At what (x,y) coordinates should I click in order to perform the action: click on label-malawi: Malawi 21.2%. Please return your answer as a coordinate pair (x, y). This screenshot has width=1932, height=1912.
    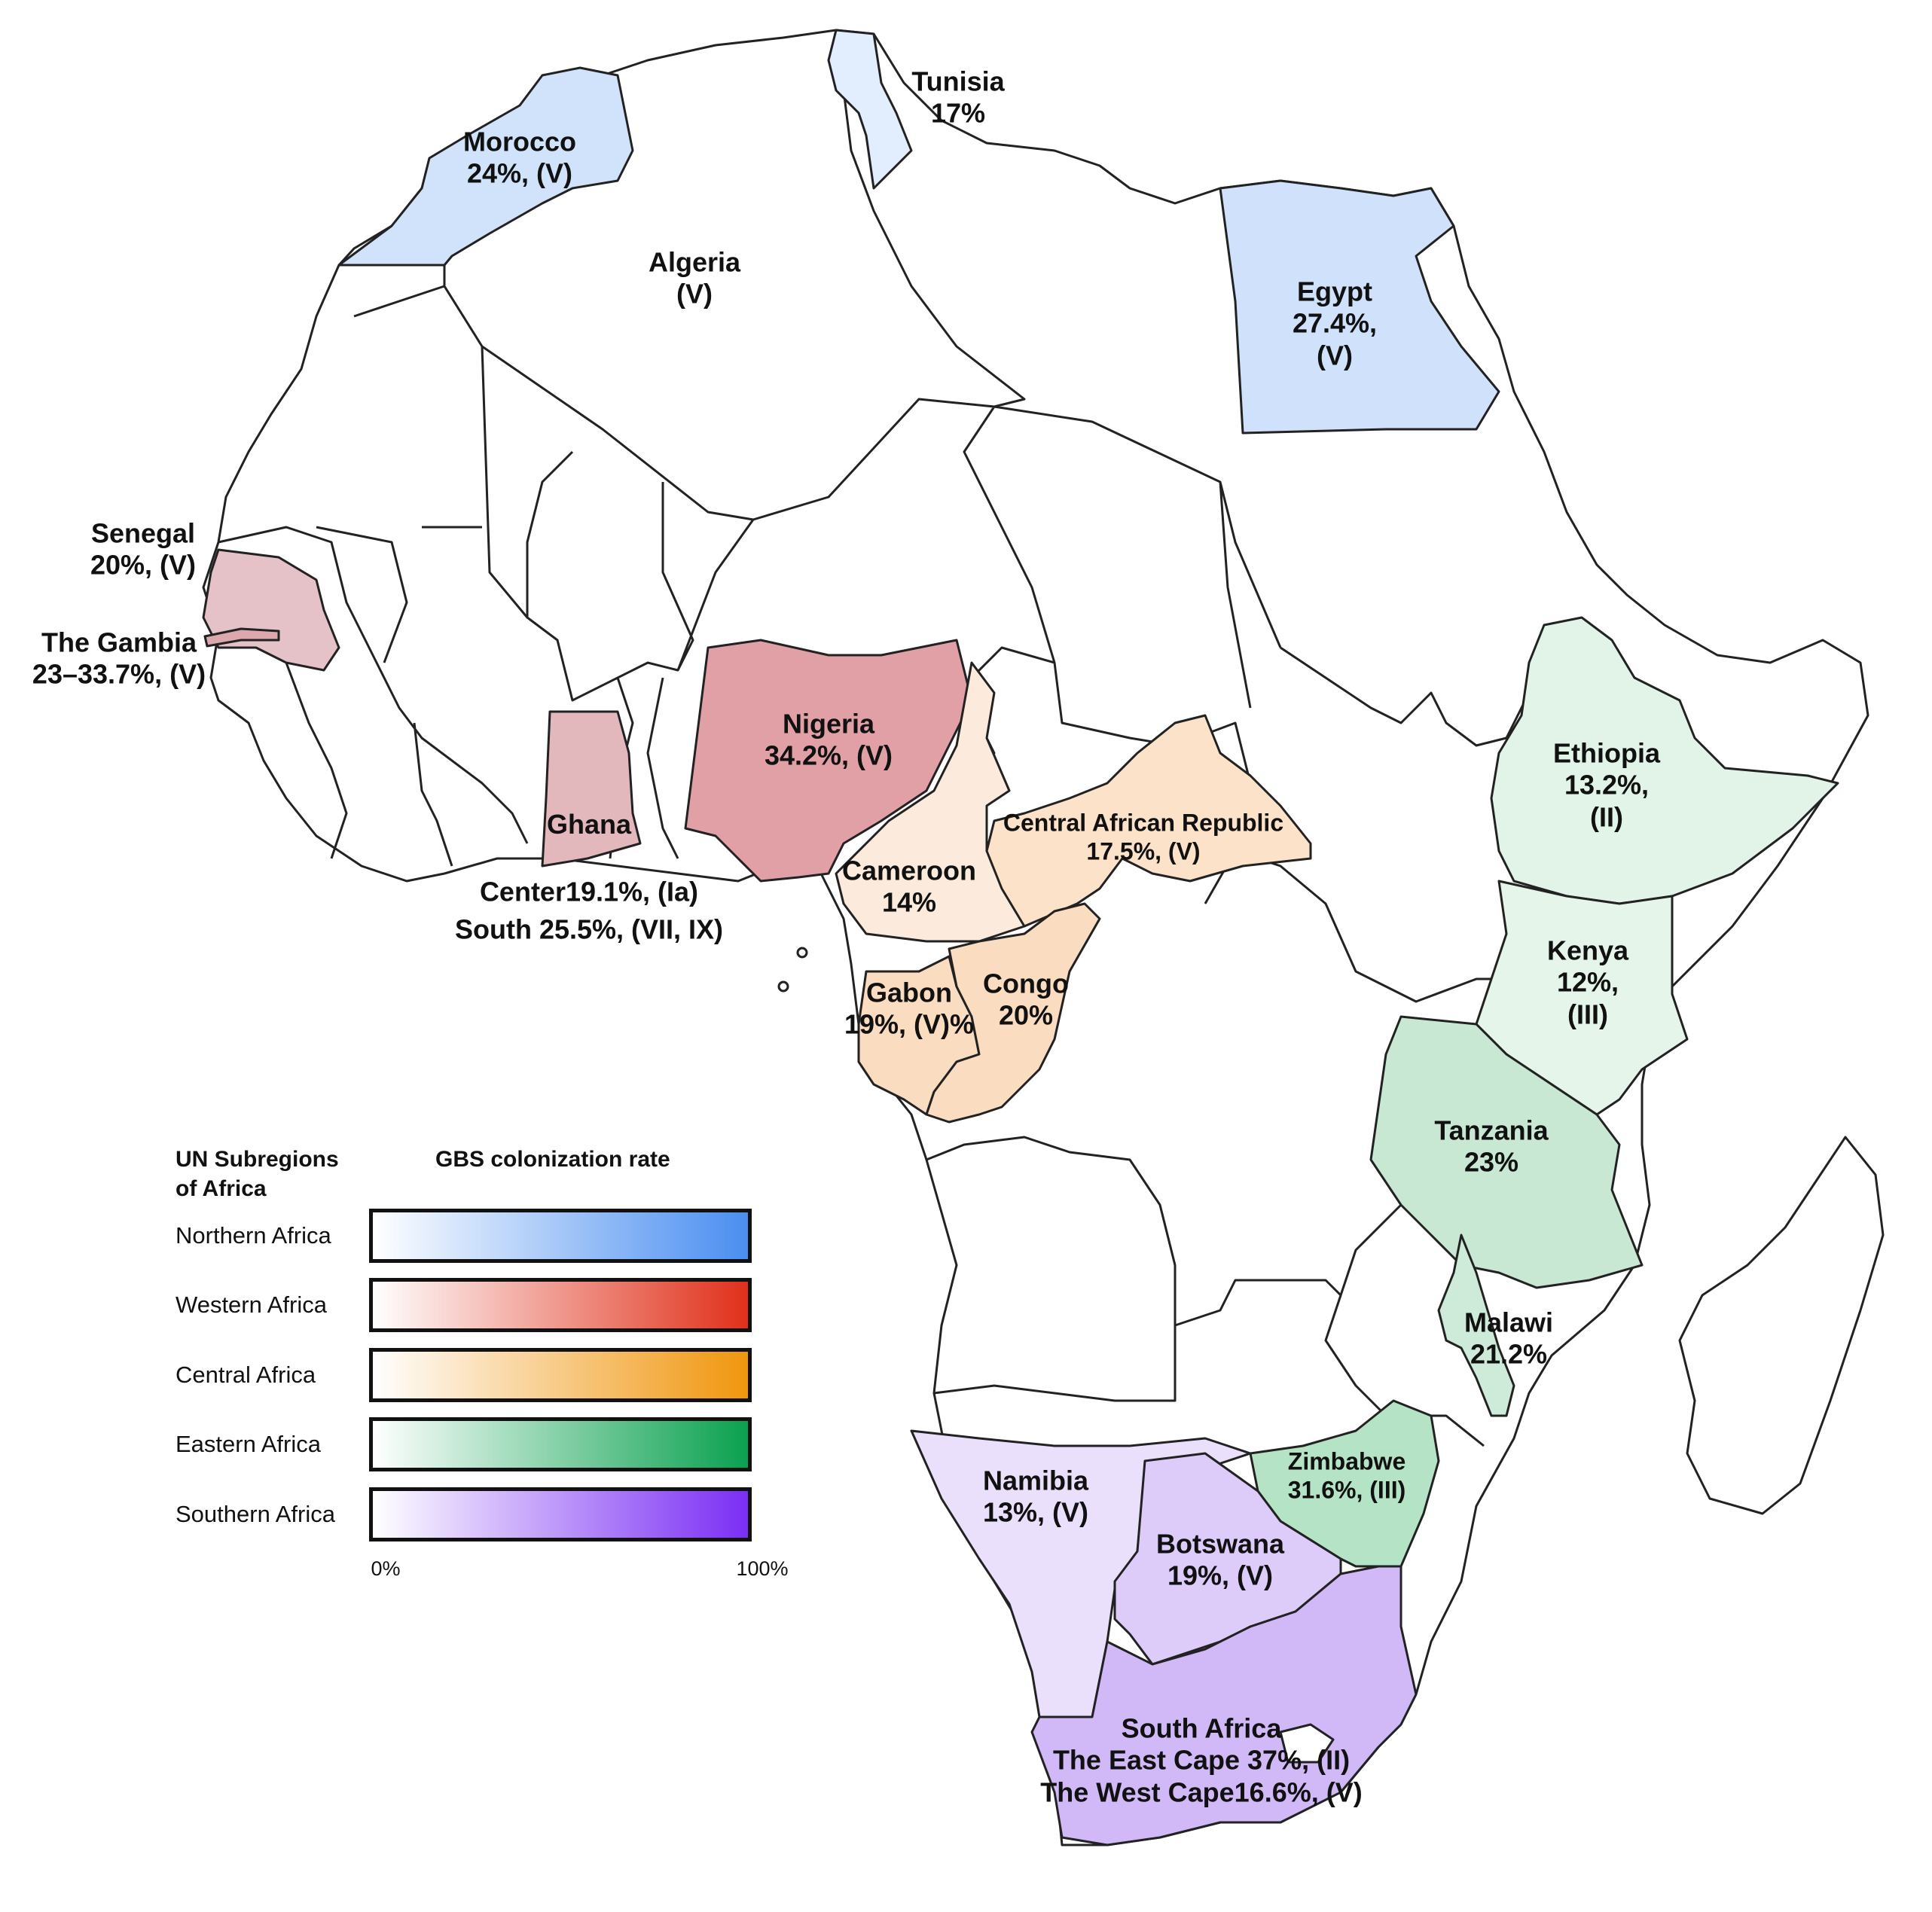
    Looking at the image, I should click on (1509, 1339).